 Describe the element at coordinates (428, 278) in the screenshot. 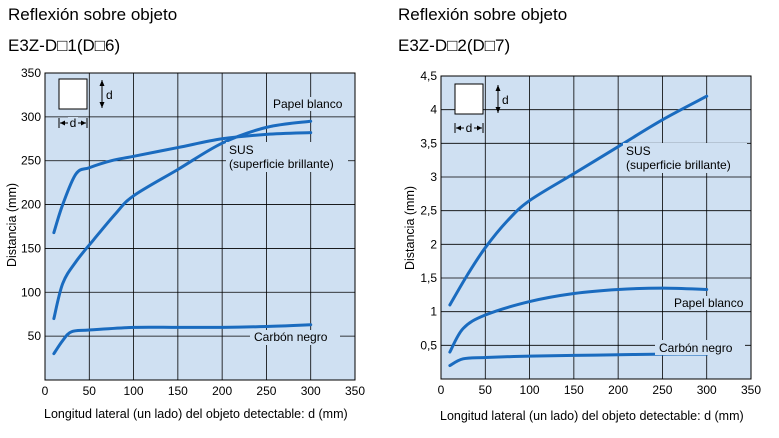

I see `y-tick-label: 1,5` at that location.